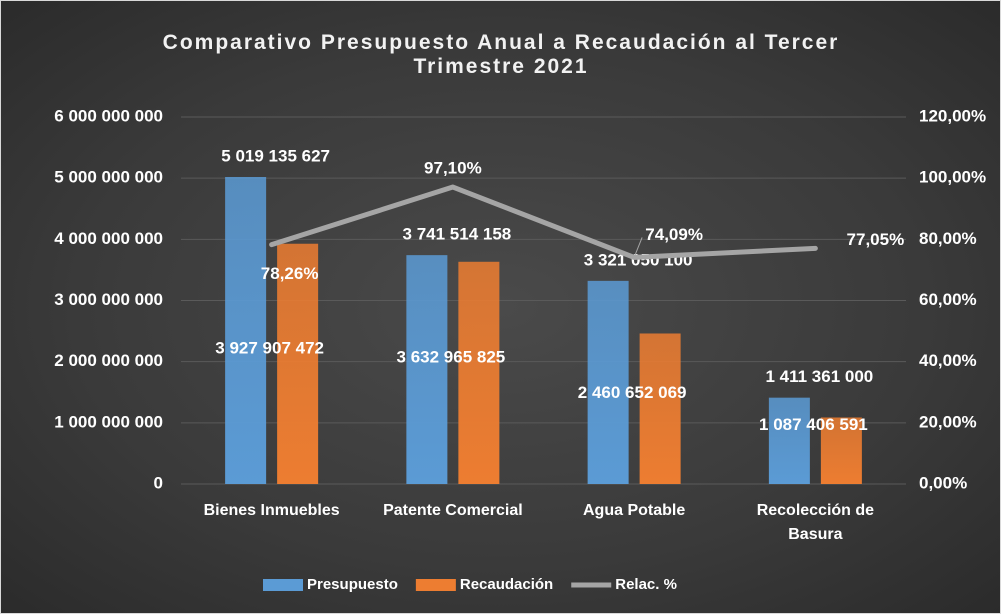 The width and height of the screenshot is (1001, 614). I want to click on line-label: 77,05%, so click(876, 239).